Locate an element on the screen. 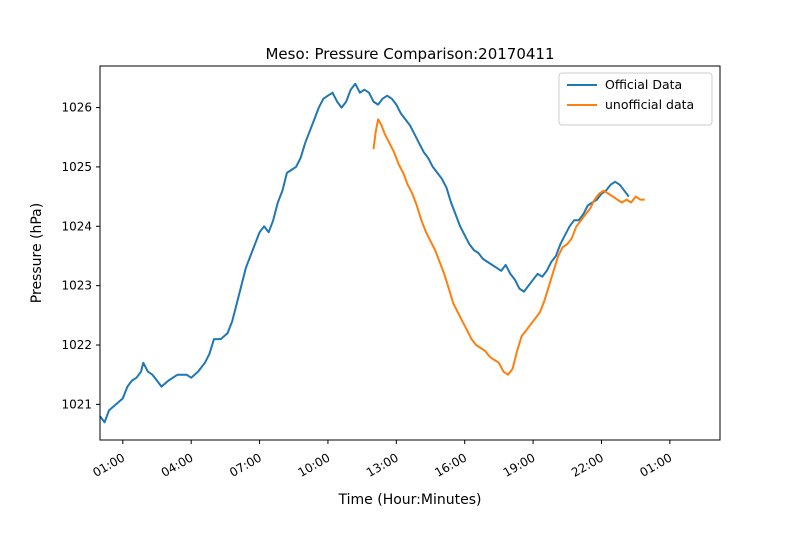 This screenshot has width=800, height=550. y-axis: 1021 1022 1023 1024 1025 1026 is located at coordinates (80, 256).